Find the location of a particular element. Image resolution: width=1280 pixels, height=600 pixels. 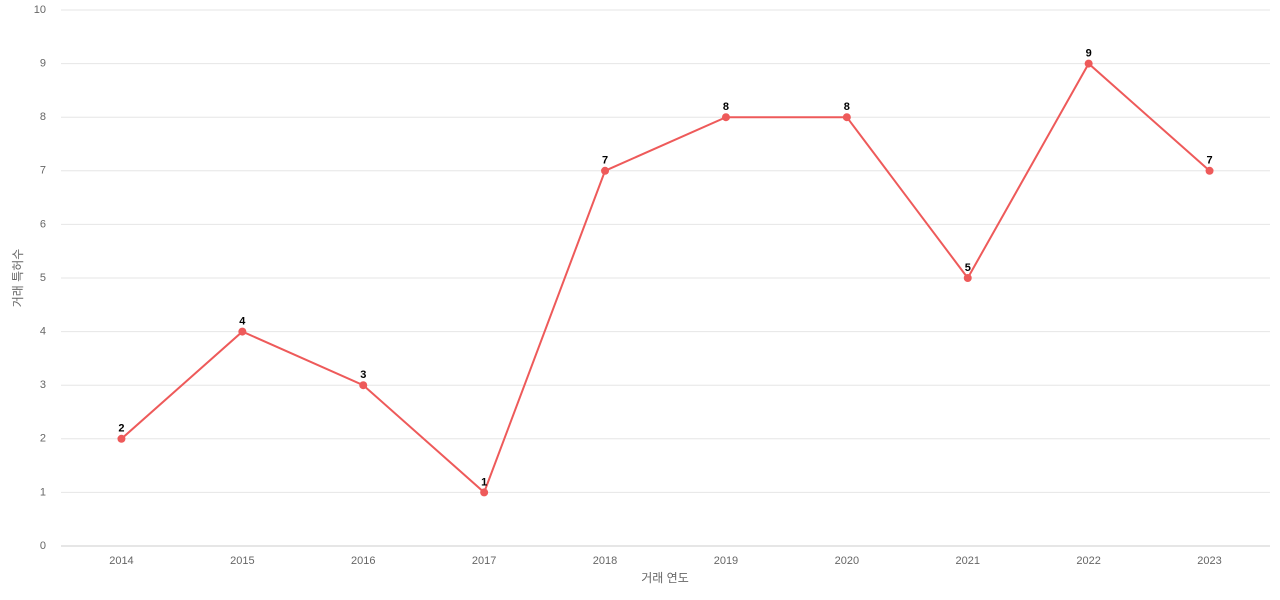

value-label: 2 is located at coordinates (121, 429).